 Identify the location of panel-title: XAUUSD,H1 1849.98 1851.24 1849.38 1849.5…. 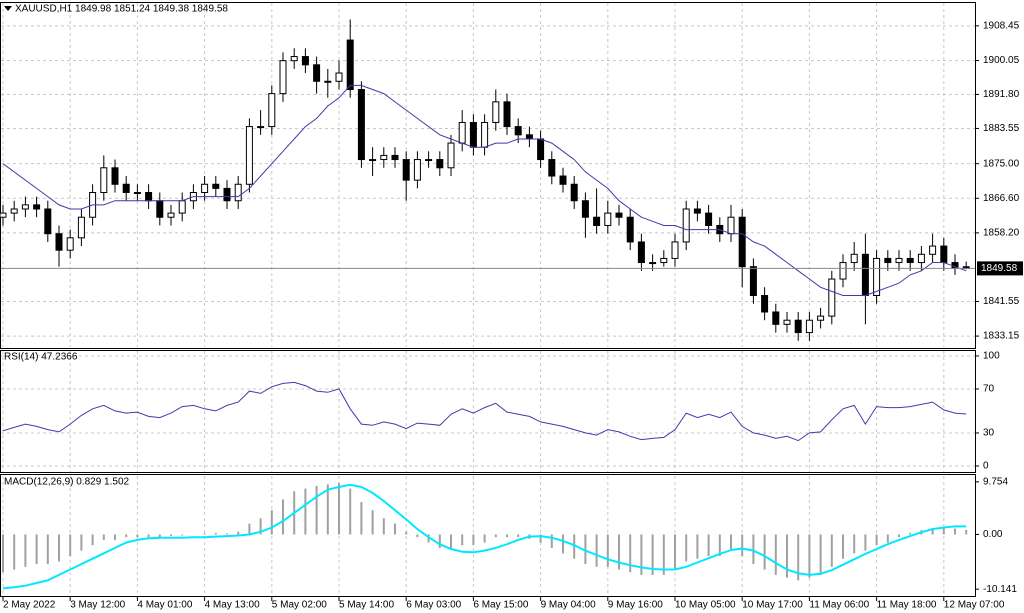
(121, 9).